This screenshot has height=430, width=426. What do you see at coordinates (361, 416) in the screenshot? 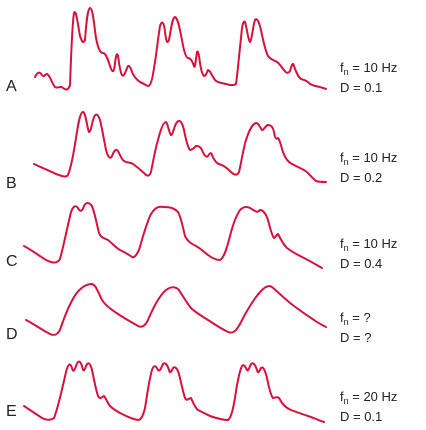
I see `damping-label-e: D = 0.1` at bounding box center [361, 416].